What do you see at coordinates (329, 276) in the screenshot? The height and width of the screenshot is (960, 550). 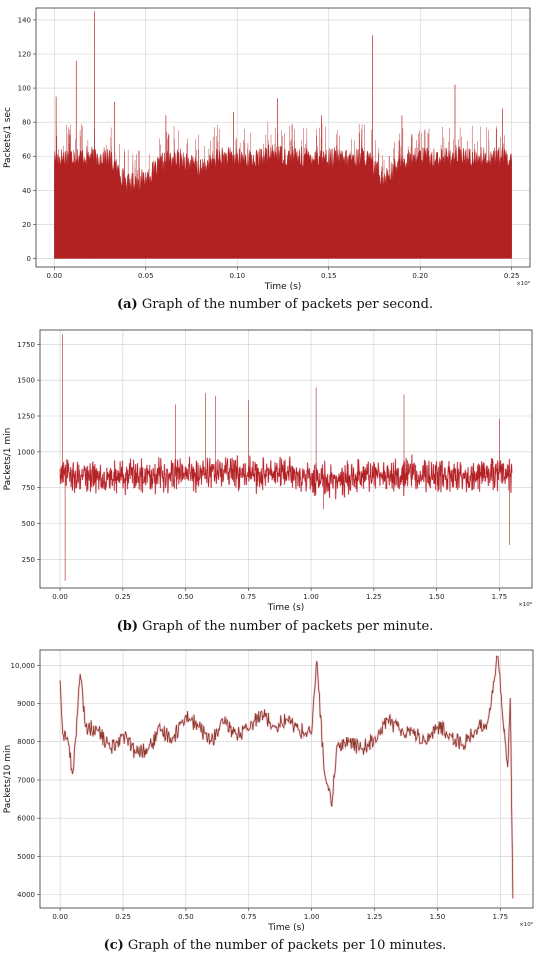 I see `x-tick-label: 0.15` at bounding box center [329, 276].